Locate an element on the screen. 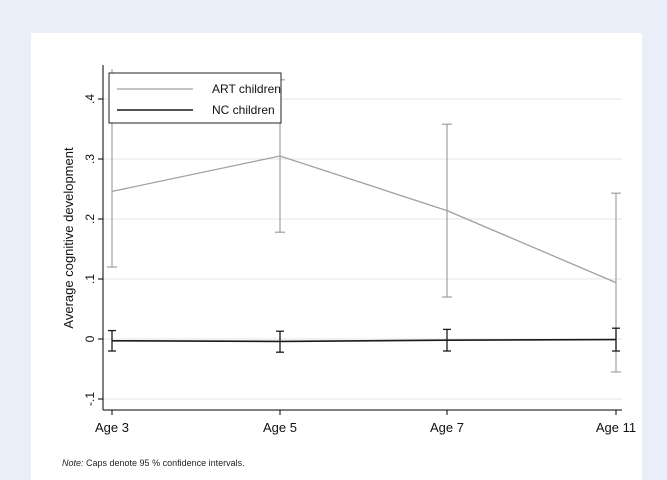 The width and height of the screenshot is (667, 480). x-tick-label: Age 5 is located at coordinates (280, 427).